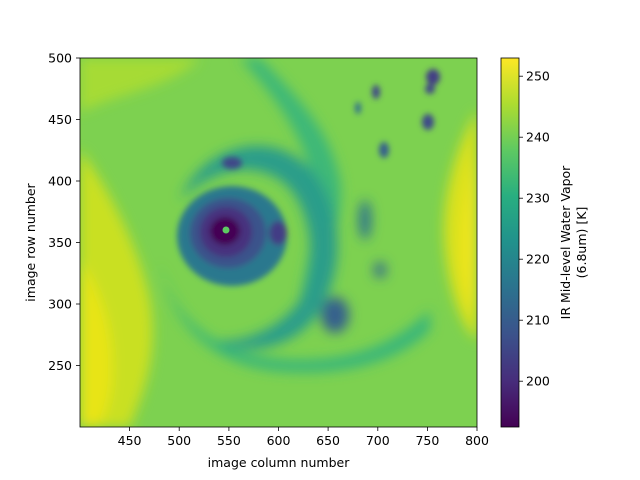 This screenshot has height=480, width=640. Describe the element at coordinates (477, 440) in the screenshot. I see `x-tick-label: 800` at that location.